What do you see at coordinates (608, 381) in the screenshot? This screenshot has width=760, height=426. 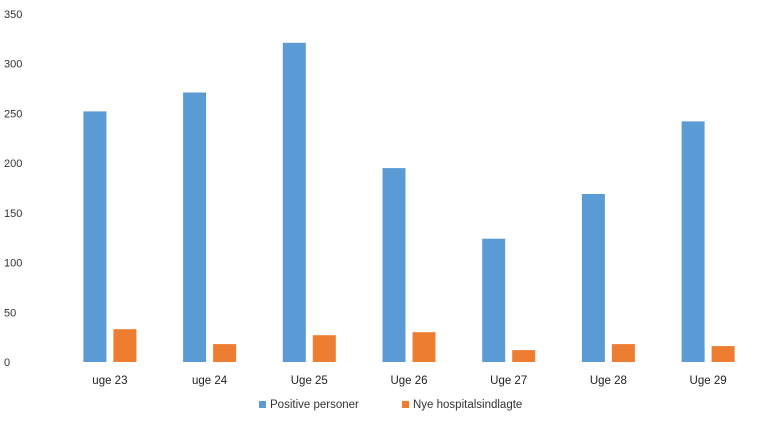 I see `x-tick-label: Uge 28` at bounding box center [608, 381].